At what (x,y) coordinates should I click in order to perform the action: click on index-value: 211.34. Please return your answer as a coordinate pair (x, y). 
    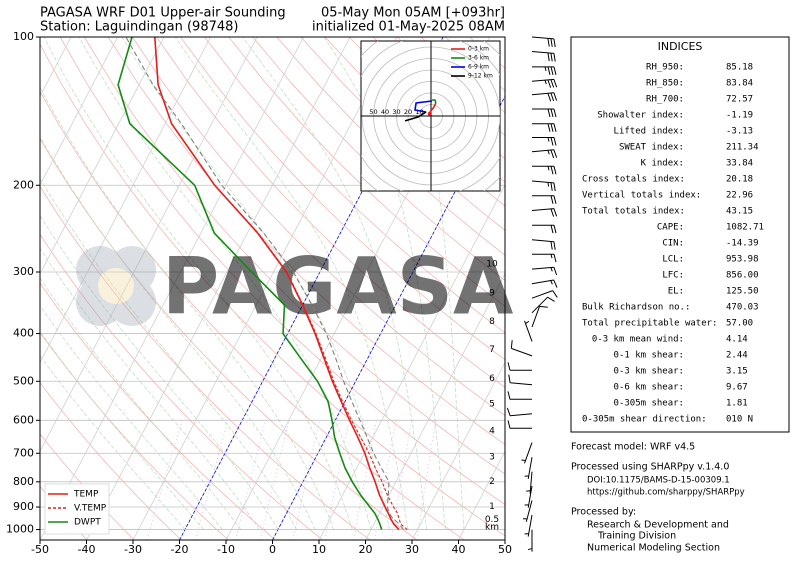
    Looking at the image, I should click on (742, 148).